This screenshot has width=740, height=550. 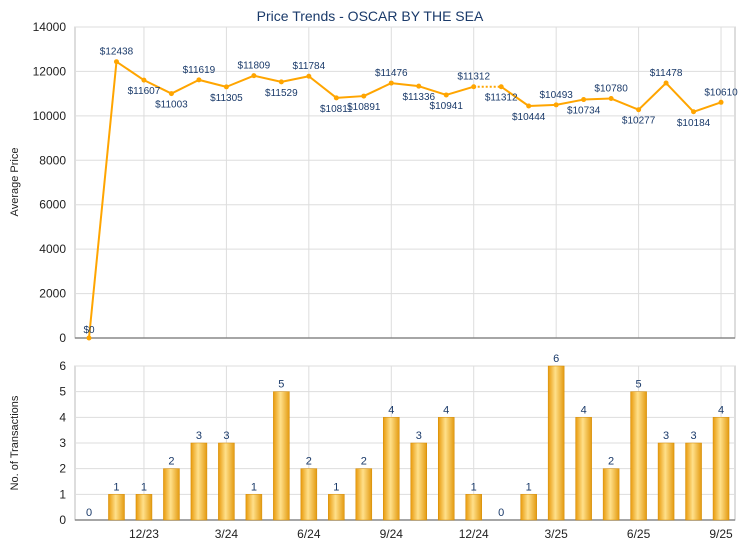 I want to click on price-data-label: $11003, so click(x=171, y=105).